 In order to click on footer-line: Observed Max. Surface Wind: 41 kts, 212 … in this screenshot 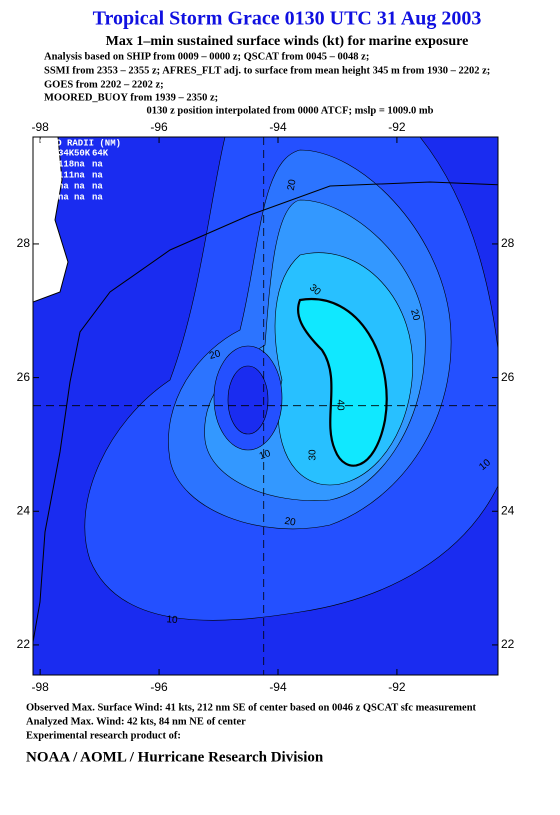, I will do `click(251, 707)`.